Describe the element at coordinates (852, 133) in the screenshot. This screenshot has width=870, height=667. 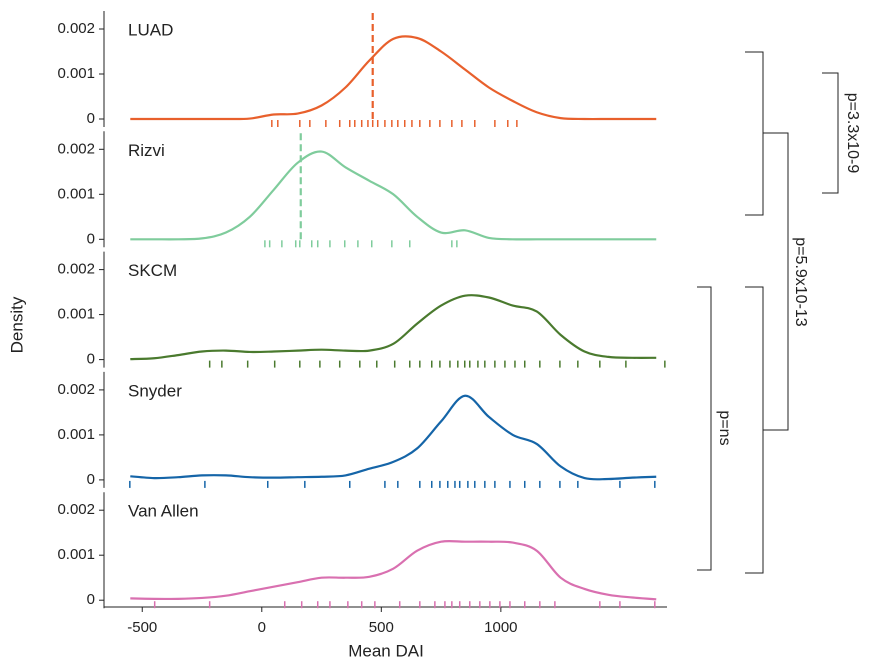
I see `p-value-label: p=3.3x10-9` at that location.